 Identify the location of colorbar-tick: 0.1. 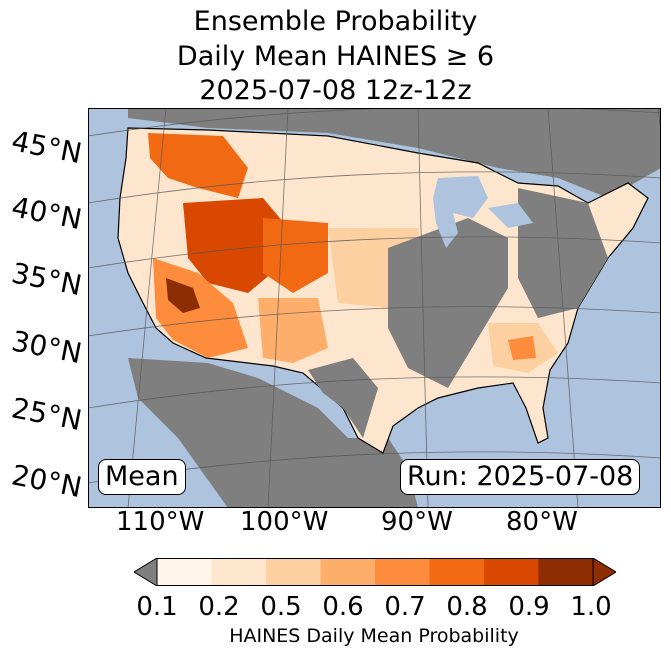
(157, 607).